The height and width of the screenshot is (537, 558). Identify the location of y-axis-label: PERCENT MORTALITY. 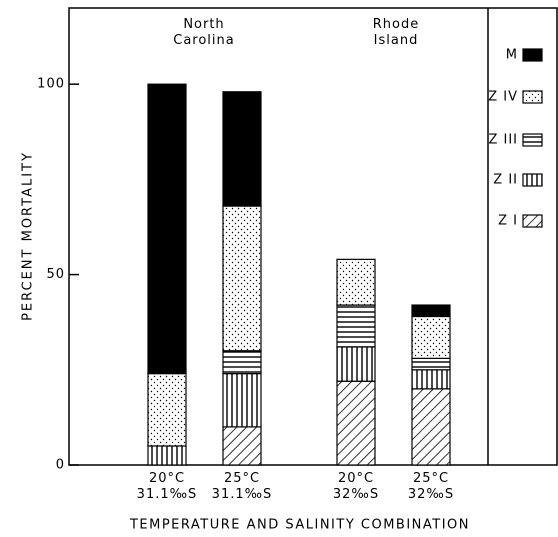
(28, 236).